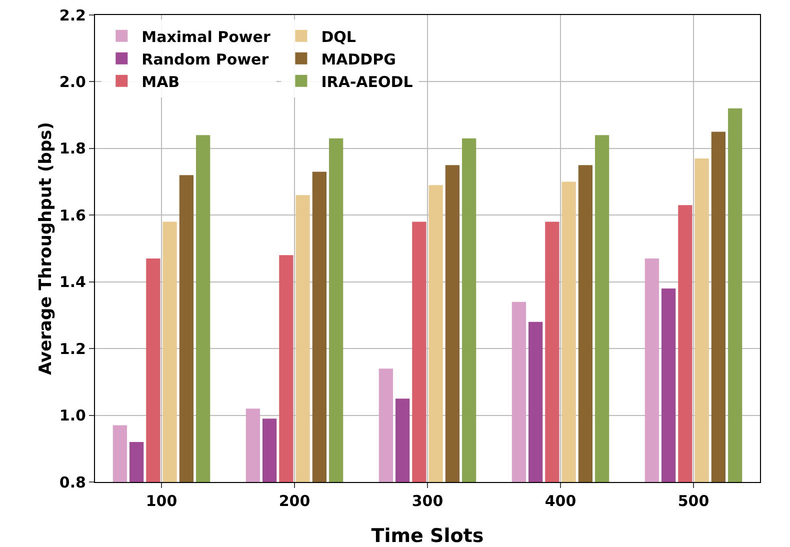 This screenshot has width=790, height=547. What do you see at coordinates (161, 81) in the screenshot?
I see `legend-label: MAB` at bounding box center [161, 81].